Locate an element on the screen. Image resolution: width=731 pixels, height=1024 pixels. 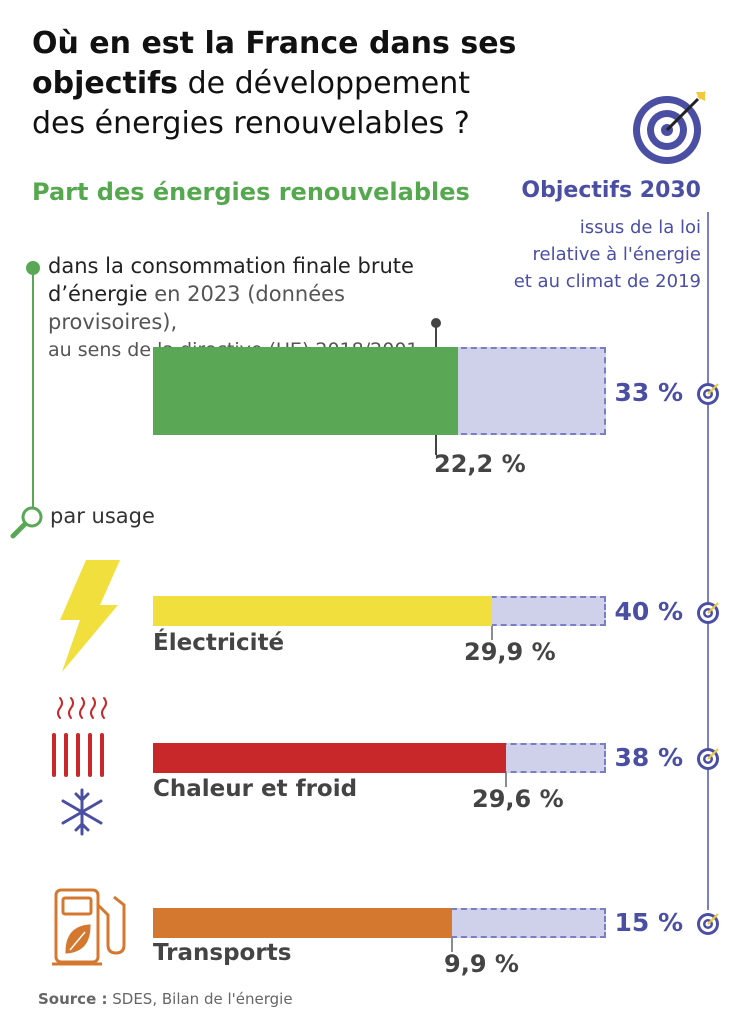
target-label: 38 % is located at coordinates (648, 757).